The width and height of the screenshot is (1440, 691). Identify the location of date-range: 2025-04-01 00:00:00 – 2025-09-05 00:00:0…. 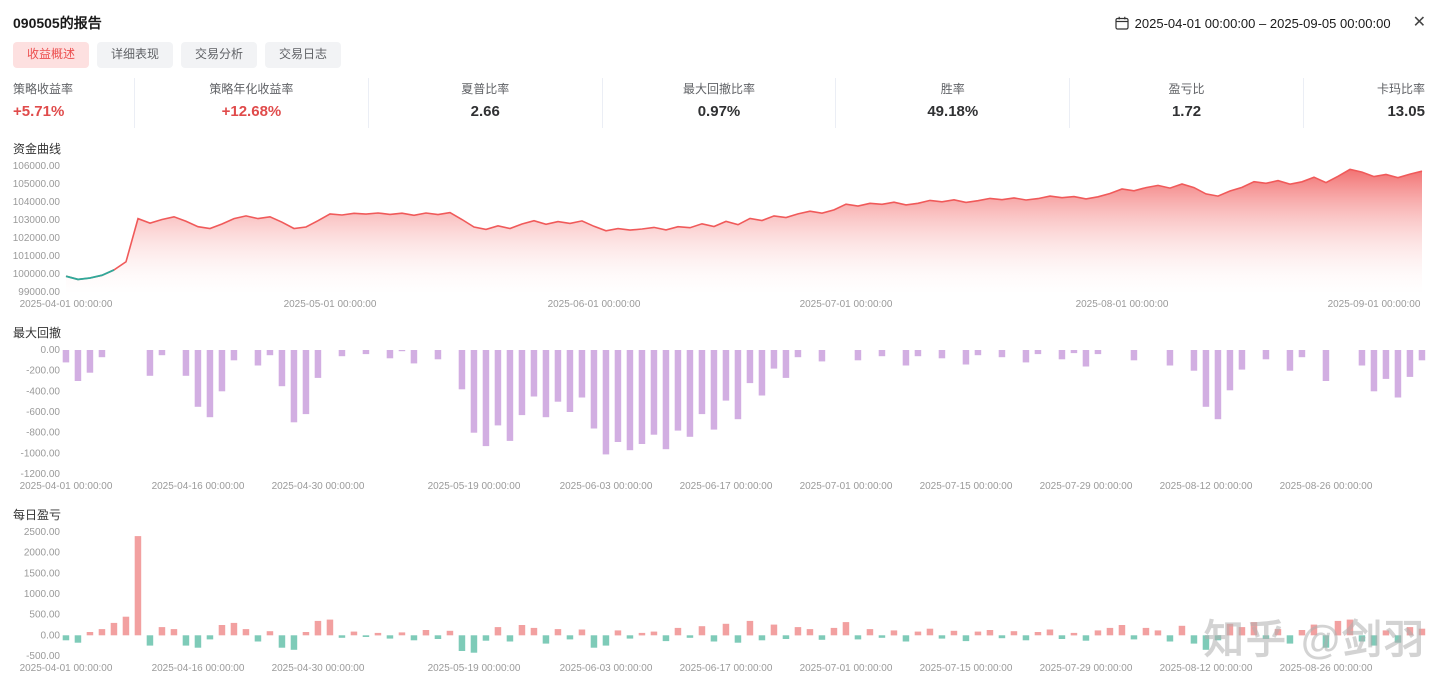
(1263, 23).